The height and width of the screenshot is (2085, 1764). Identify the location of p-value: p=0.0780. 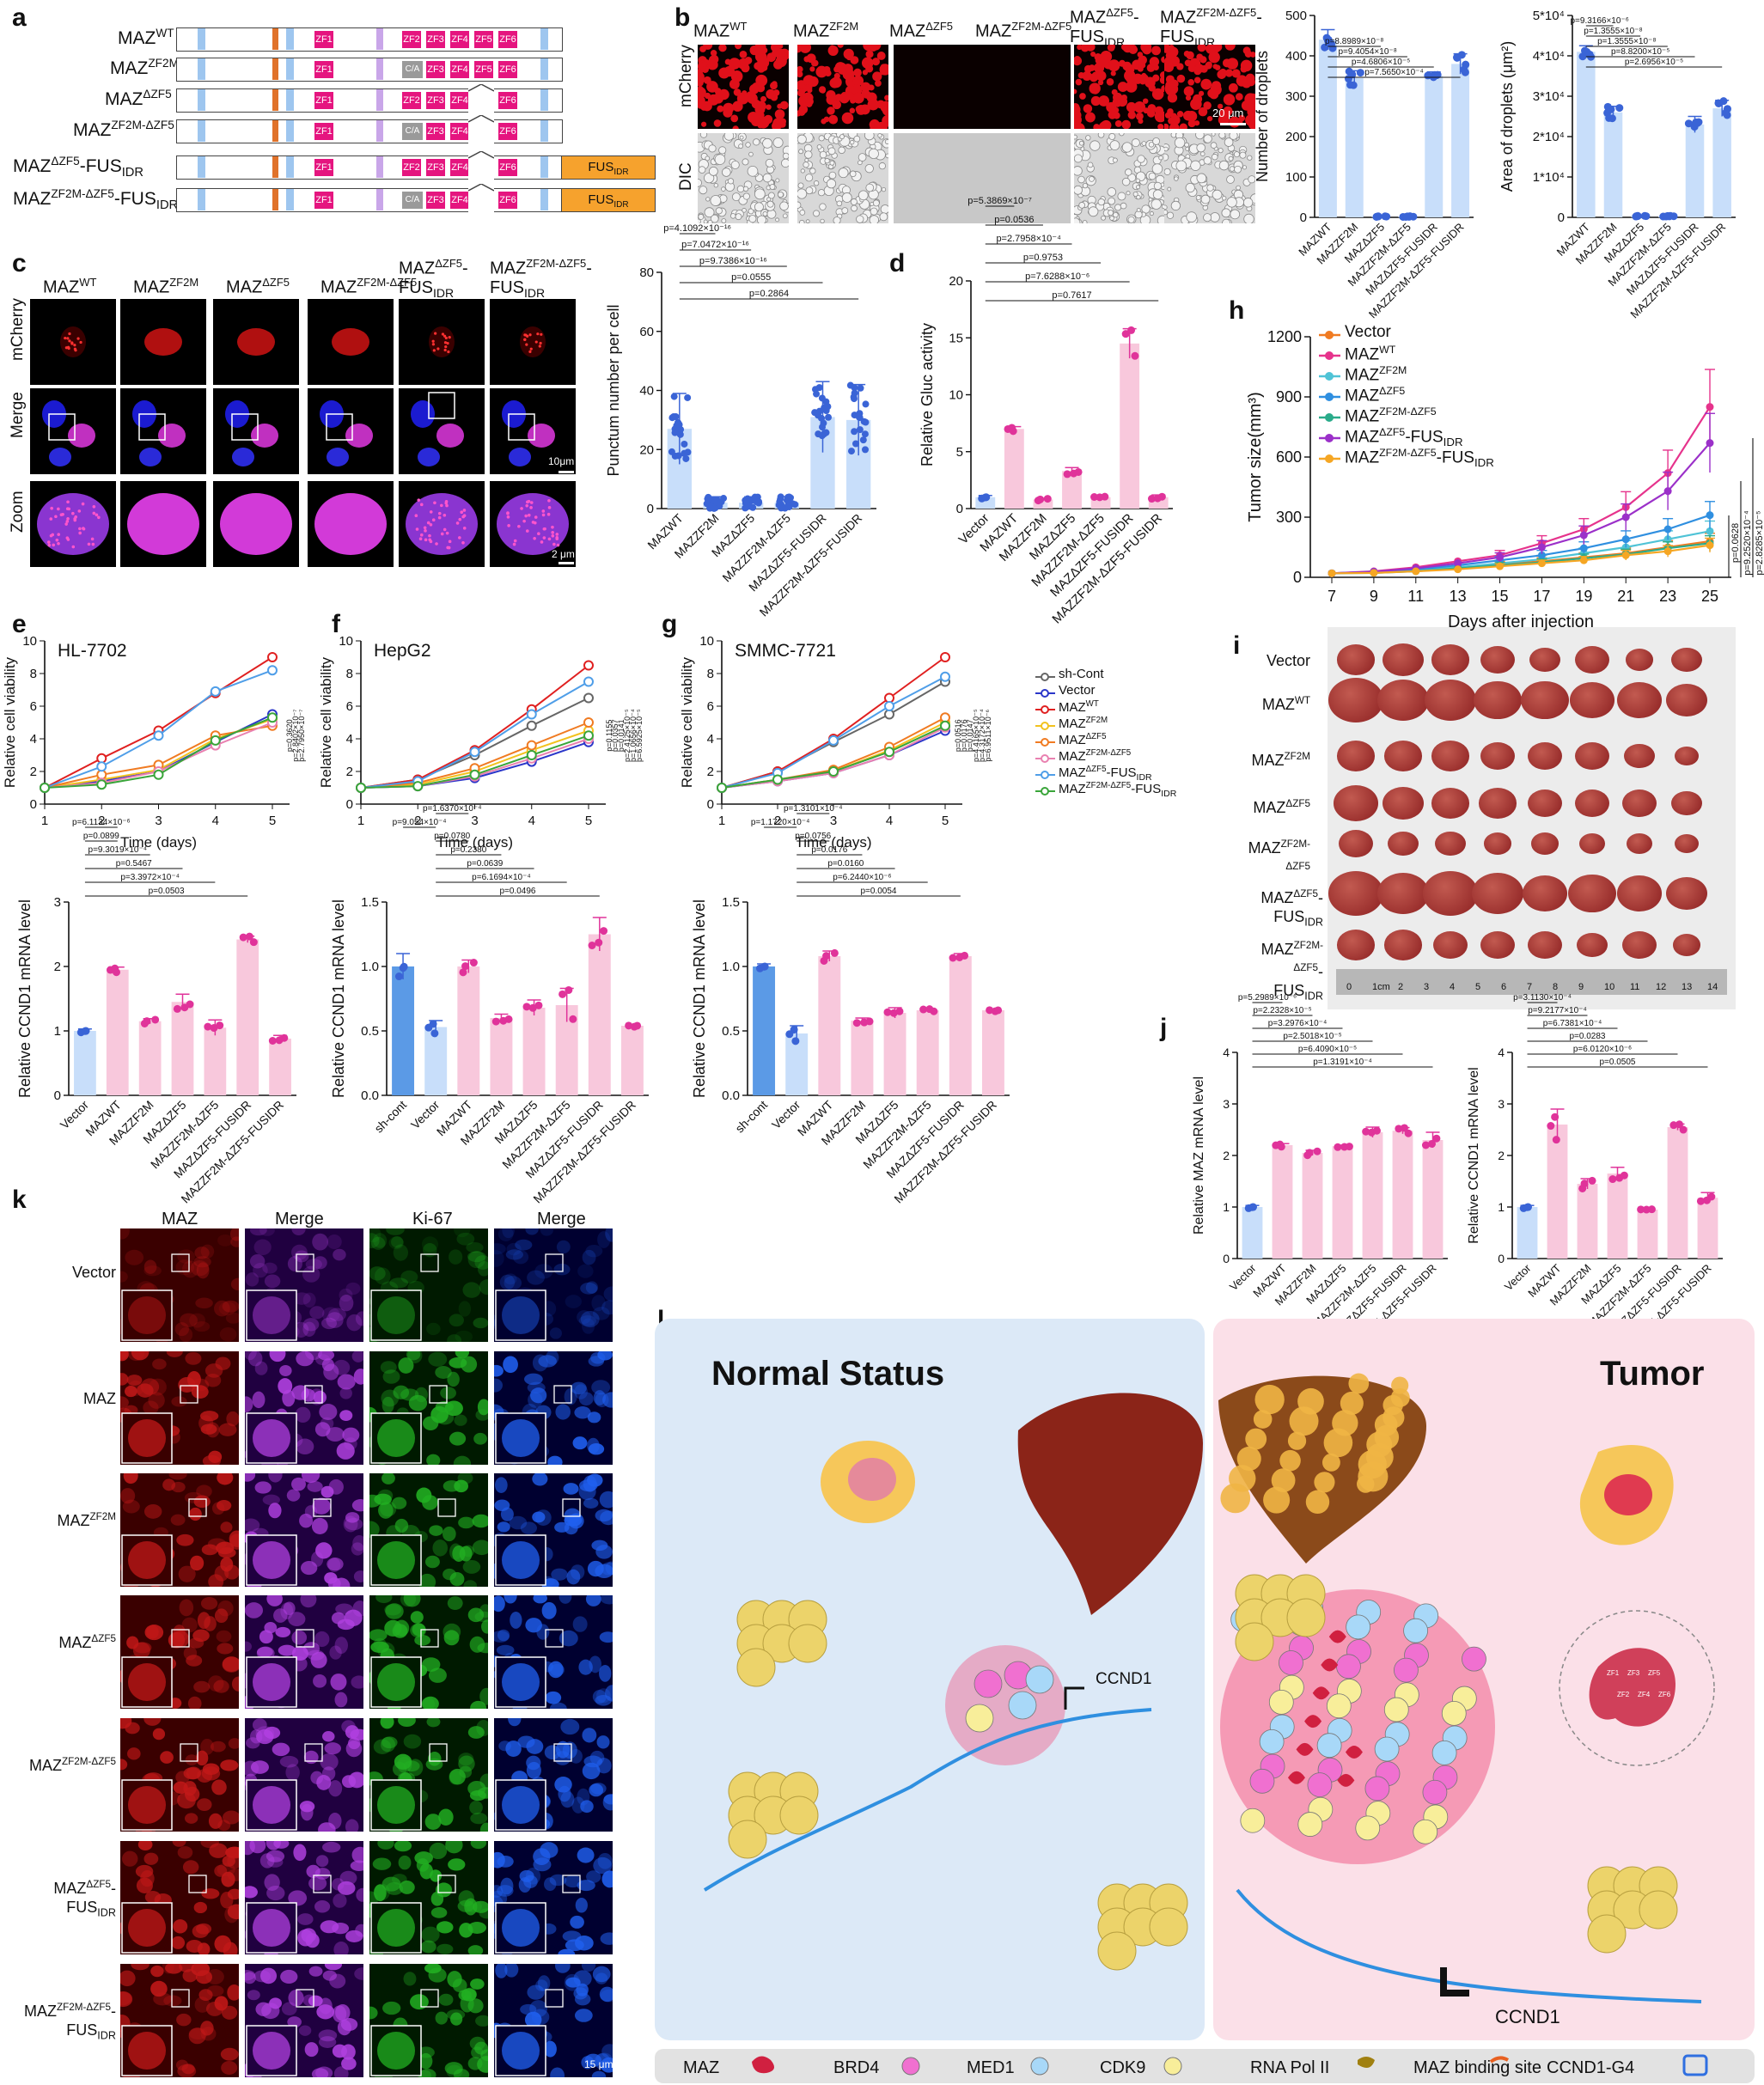
(452, 836).